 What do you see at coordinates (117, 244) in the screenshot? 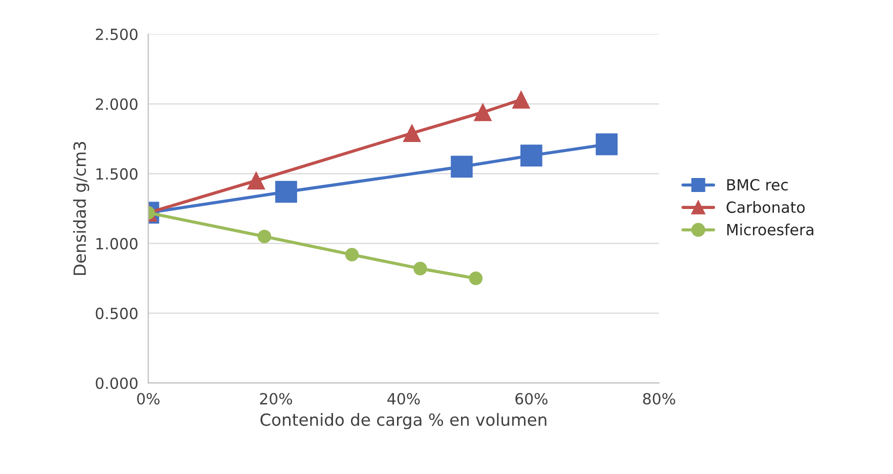
I see `y-tick-label: 1.000` at bounding box center [117, 244].